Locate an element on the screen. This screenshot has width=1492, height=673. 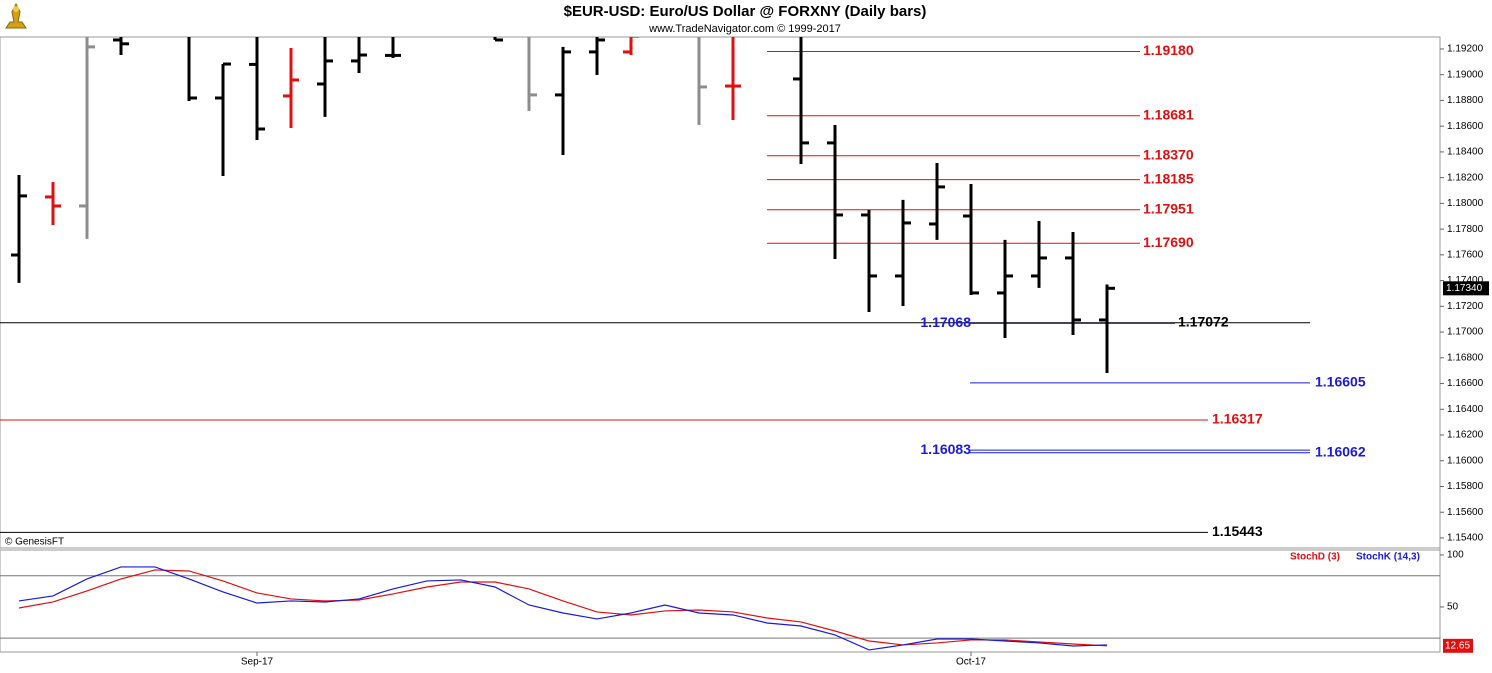
y-tick-label: 1.17000 is located at coordinates (1465, 332).